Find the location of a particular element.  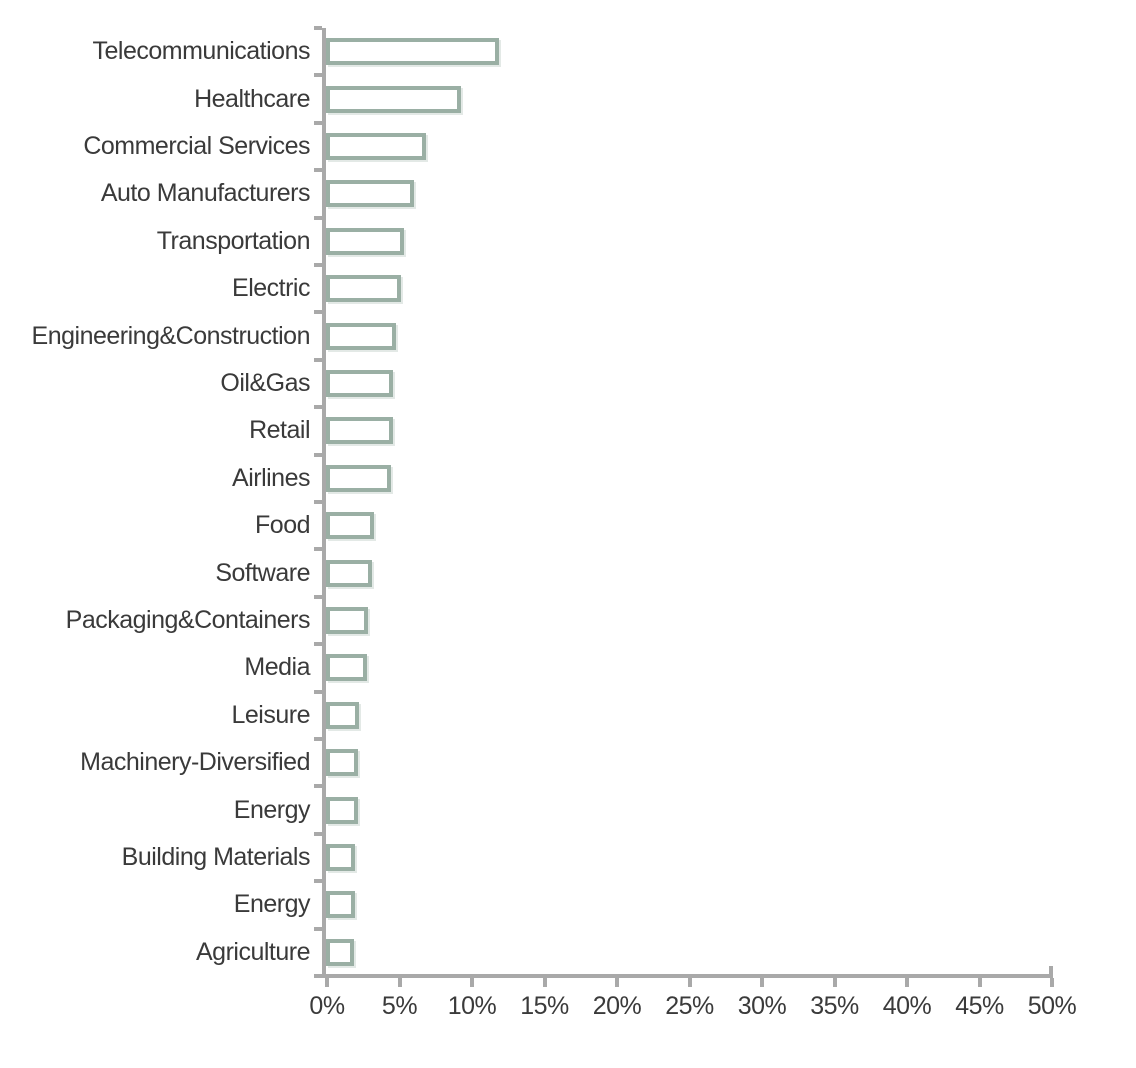

x-axis-tick-label: 45% is located at coordinates (979, 1006).